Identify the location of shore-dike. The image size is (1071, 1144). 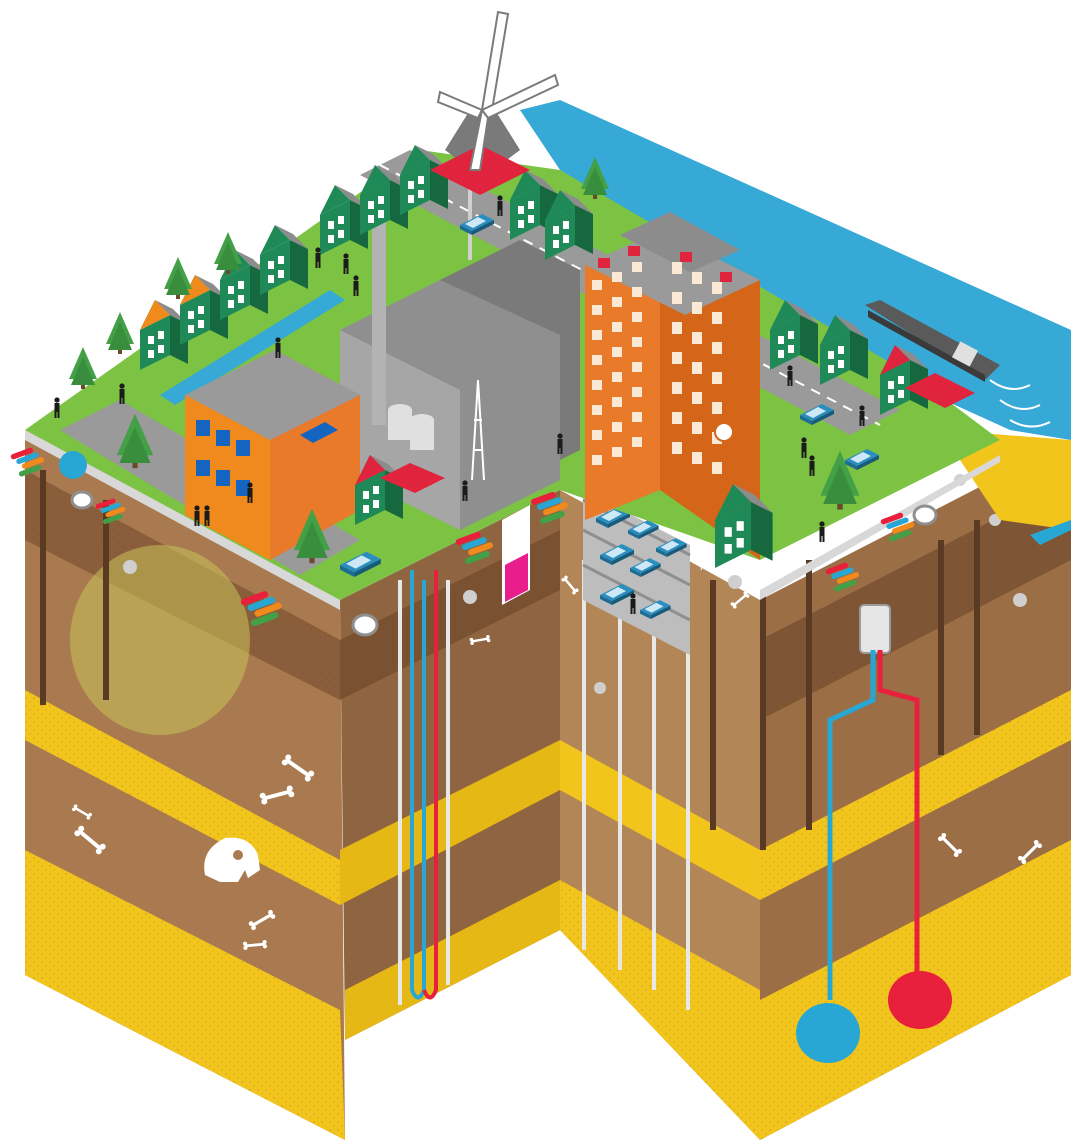
(1050, 532).